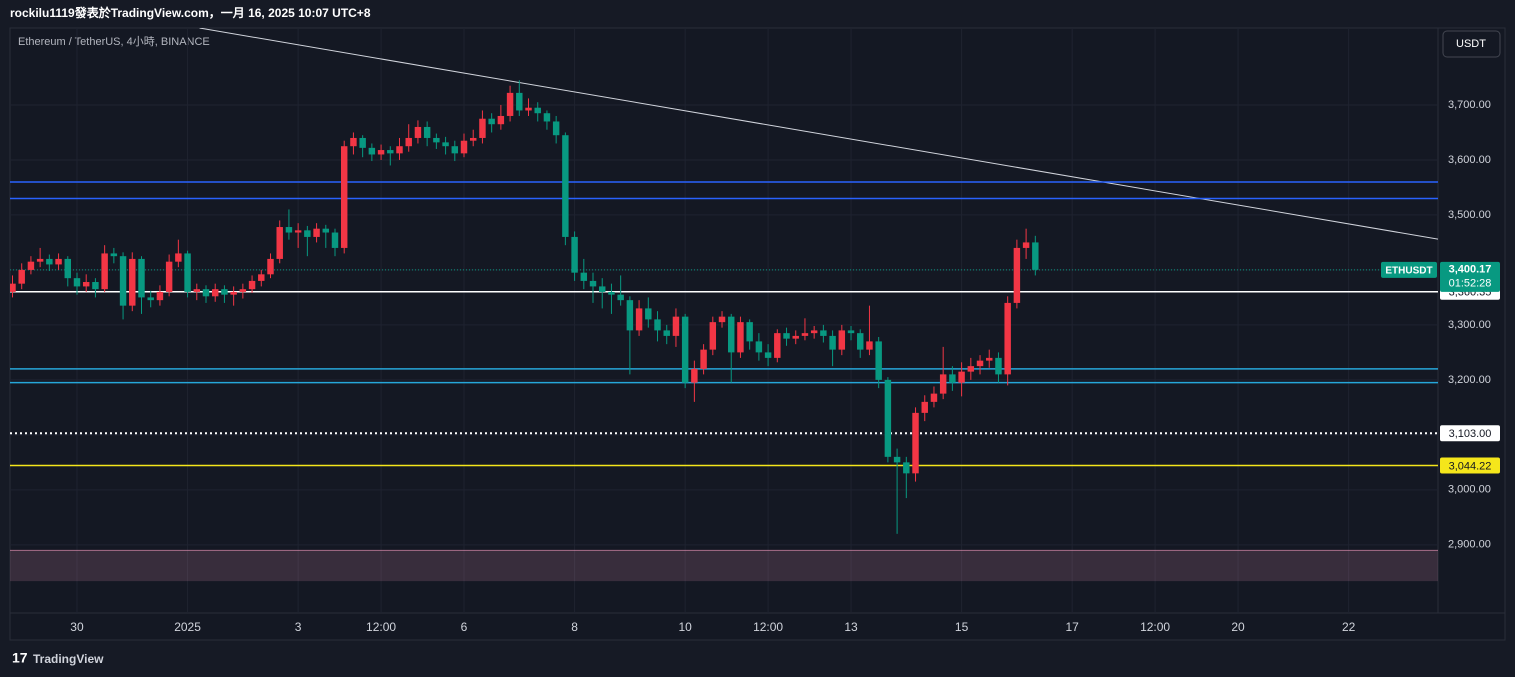 This screenshot has height=677, width=1515. Describe the element at coordinates (1470, 466) in the screenshot. I see `level-label: 3,044.22` at that location.